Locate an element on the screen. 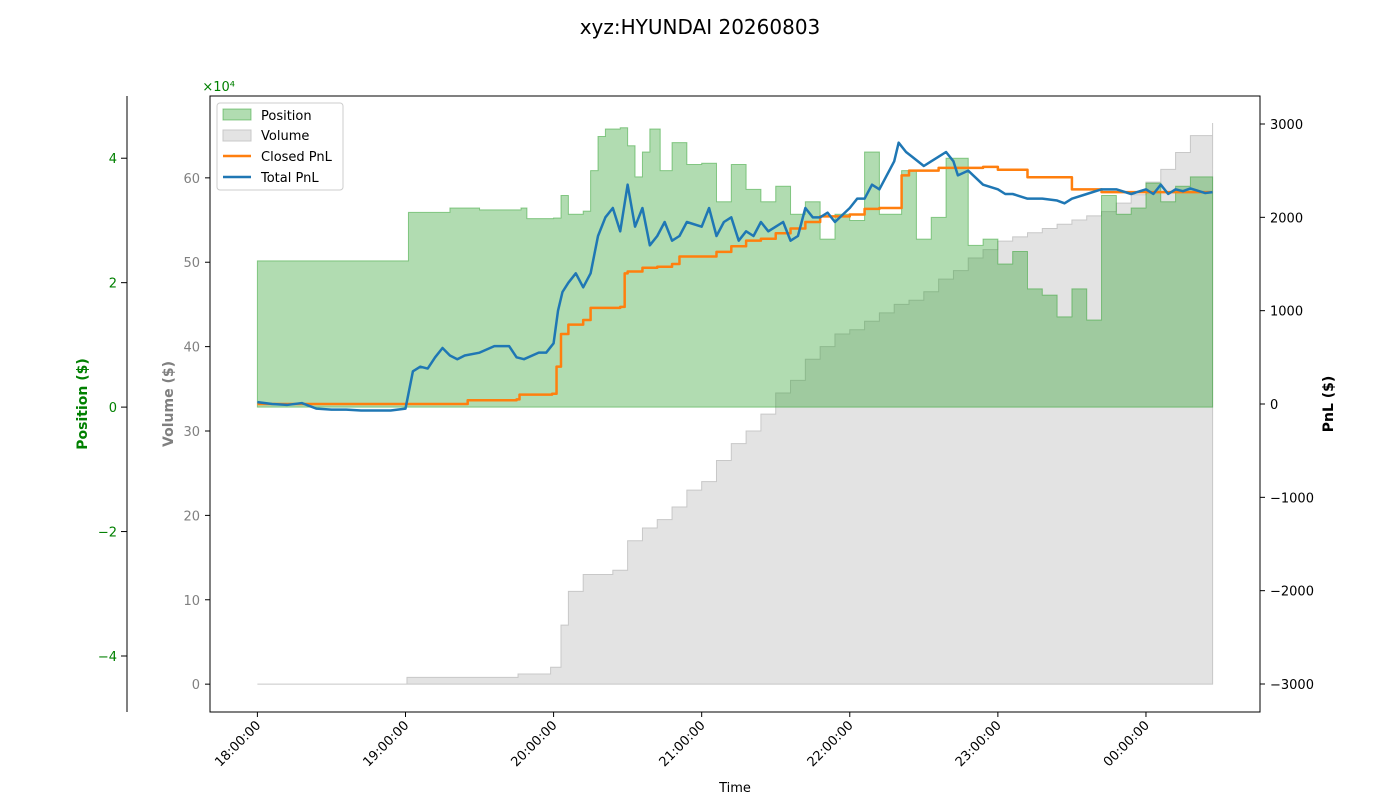 The height and width of the screenshot is (800, 1400). position-axis-multiplier: ×10⁴ is located at coordinates (218, 87).